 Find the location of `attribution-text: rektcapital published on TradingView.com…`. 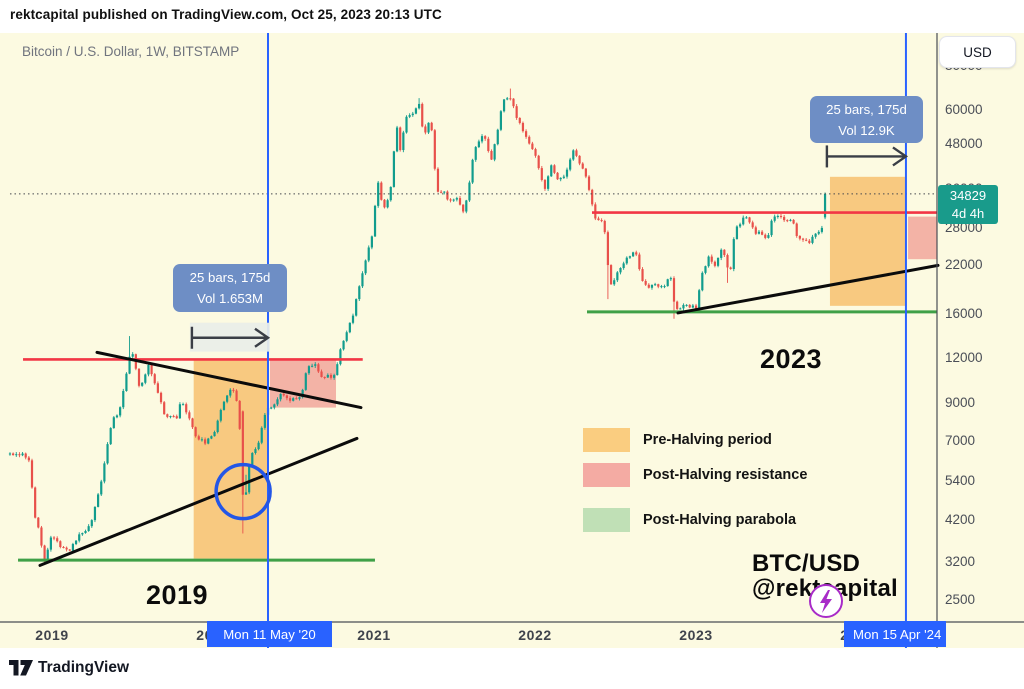

attribution-text: rektcapital published on TradingView.com… is located at coordinates (226, 14).